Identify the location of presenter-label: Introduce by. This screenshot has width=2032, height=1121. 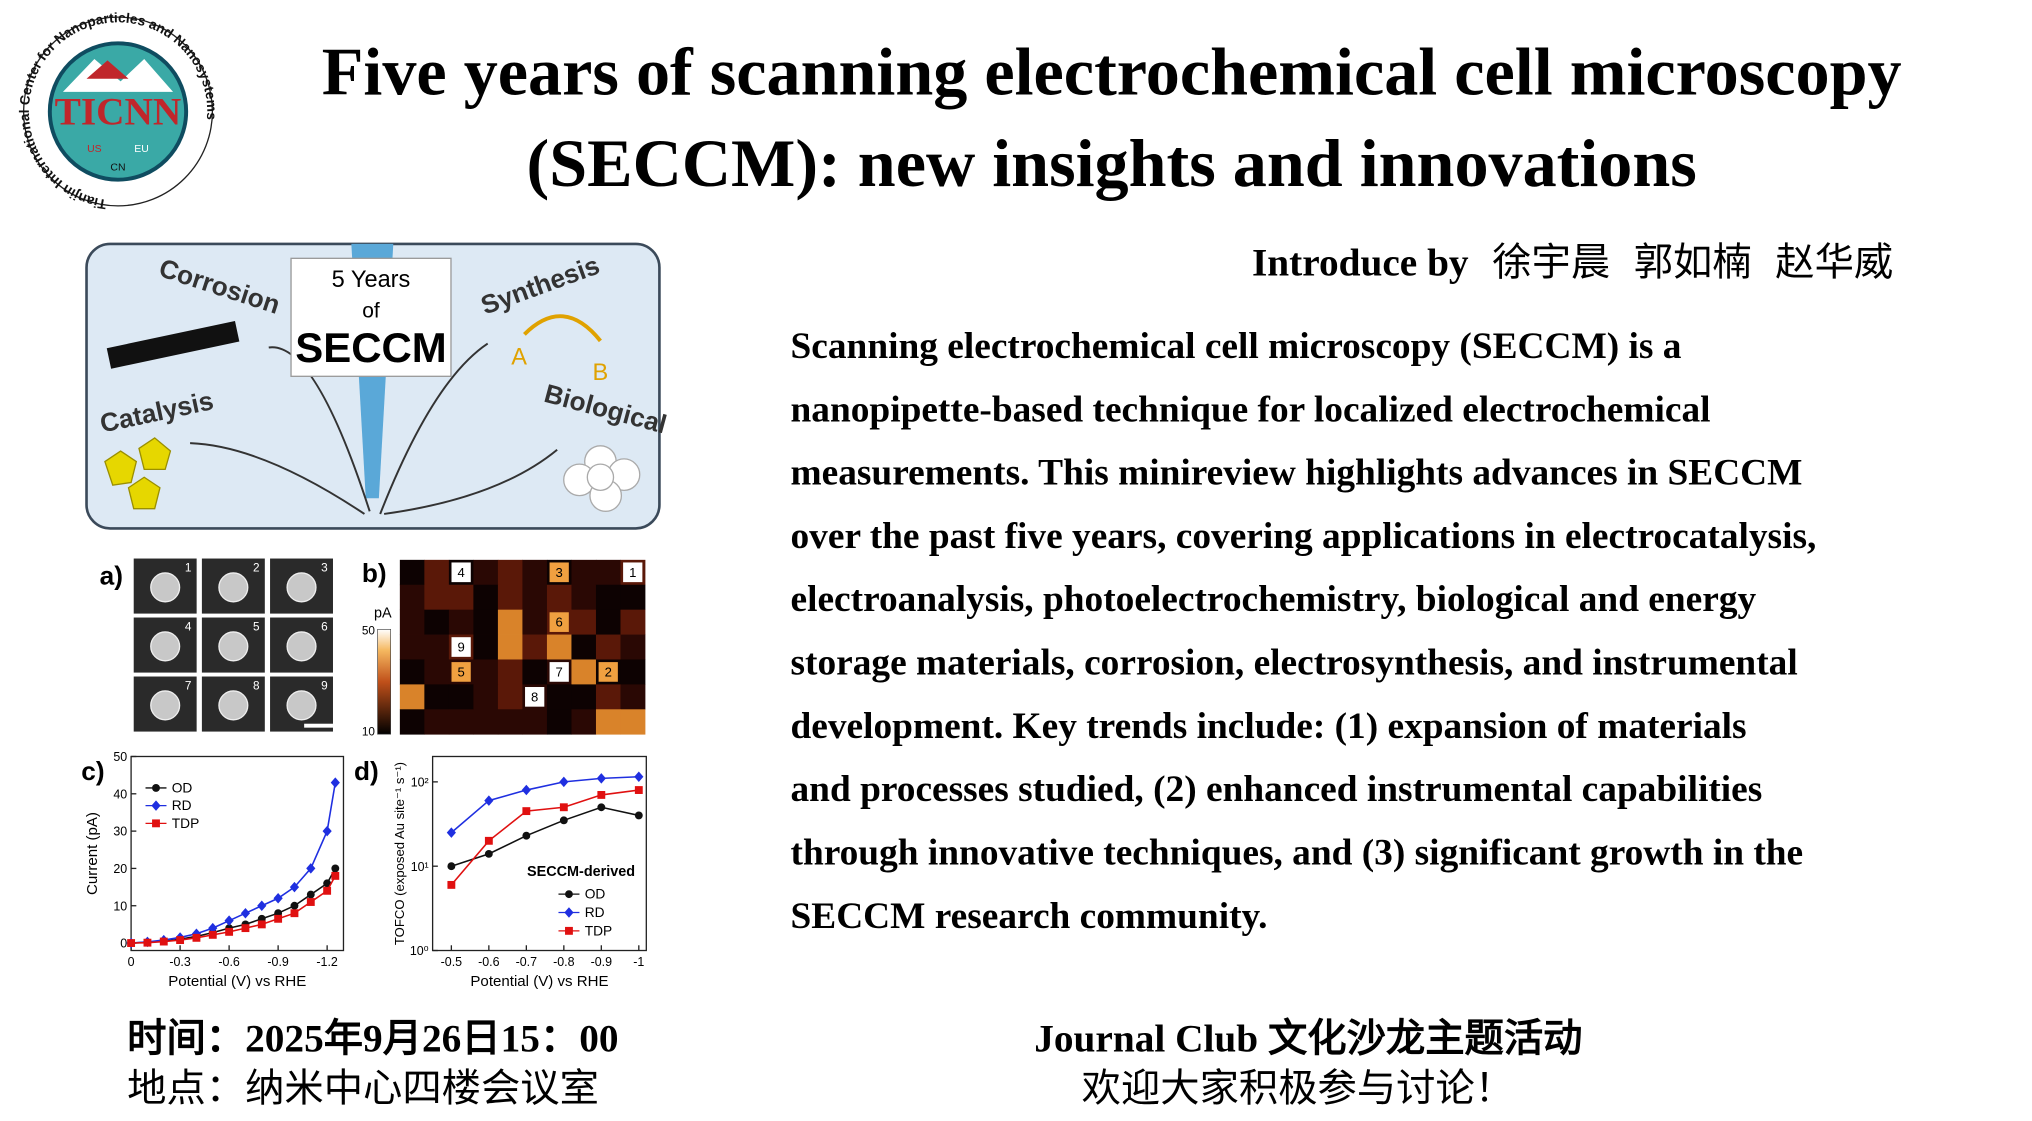
(1360, 262).